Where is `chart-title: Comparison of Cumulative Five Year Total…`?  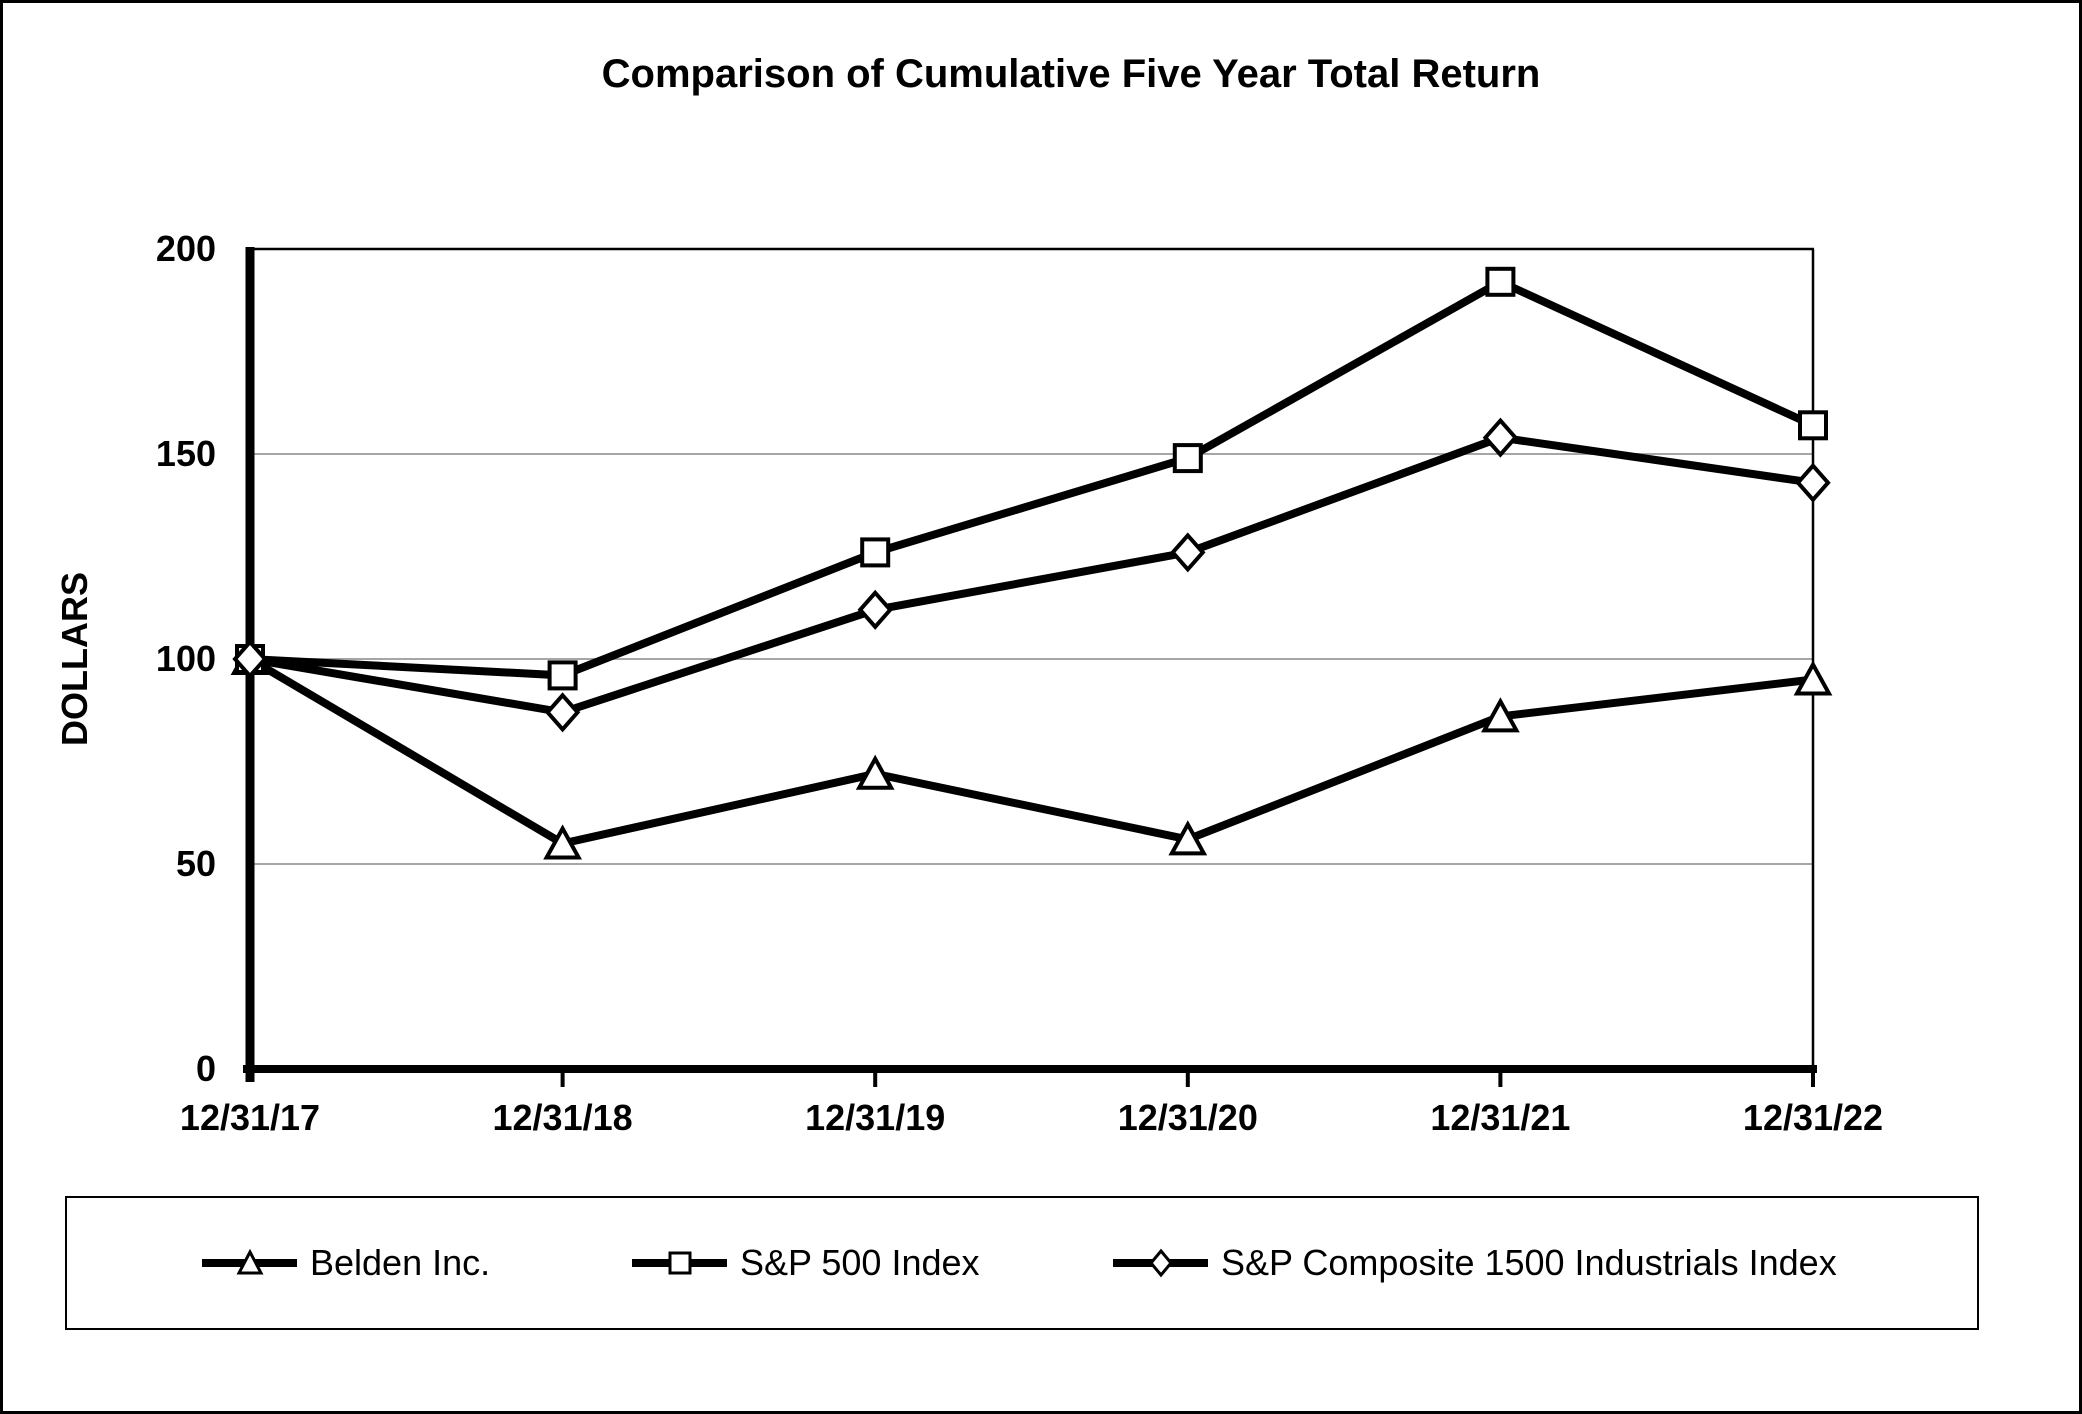 chart-title: Comparison of Cumulative Five Year Total… is located at coordinates (1071, 74).